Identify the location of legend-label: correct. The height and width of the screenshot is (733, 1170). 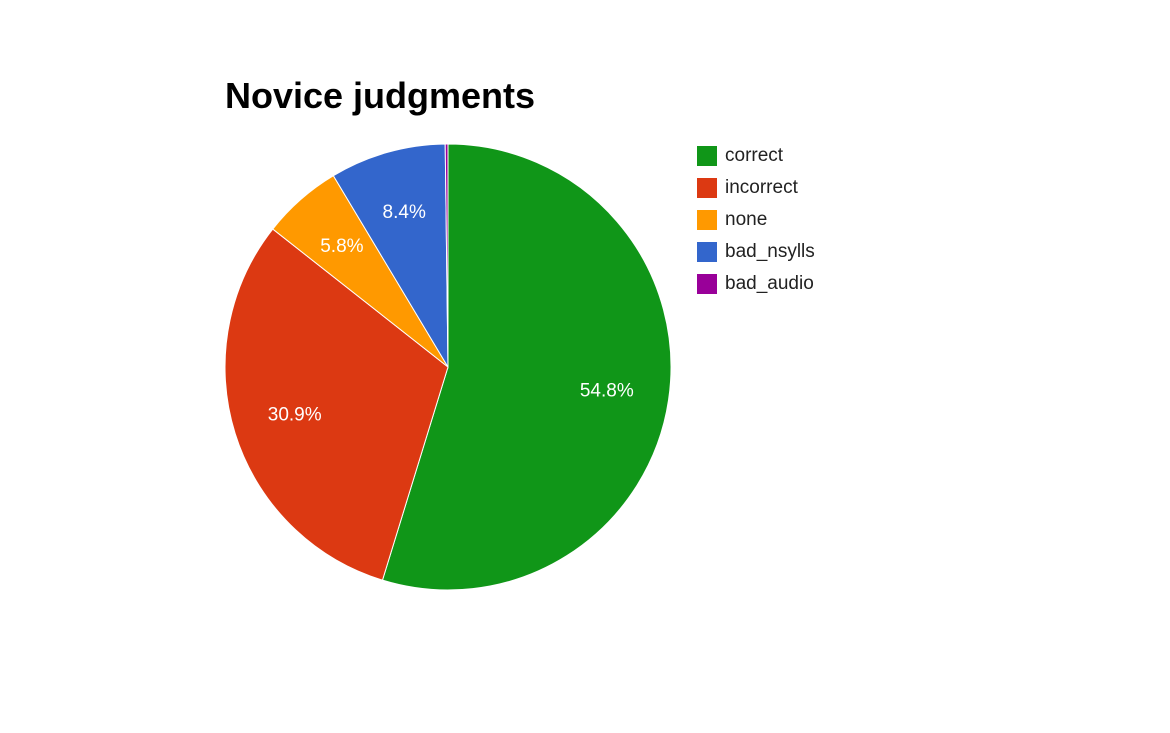
(754, 155).